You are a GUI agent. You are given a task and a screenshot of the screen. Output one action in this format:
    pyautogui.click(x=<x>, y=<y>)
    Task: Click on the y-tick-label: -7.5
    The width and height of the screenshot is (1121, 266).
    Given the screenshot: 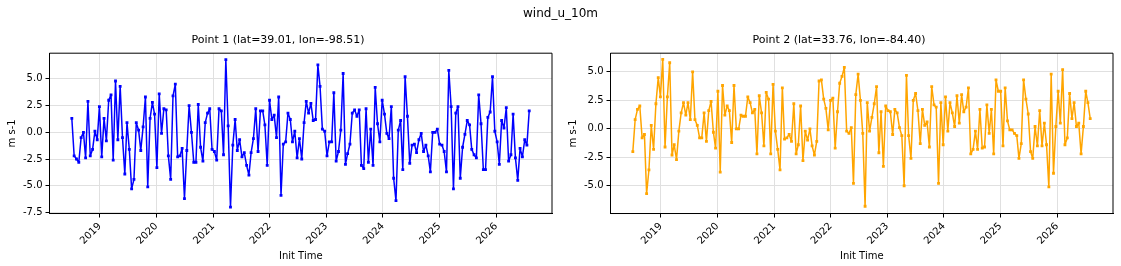 What is the action you would take?
    pyautogui.click(x=33, y=212)
    